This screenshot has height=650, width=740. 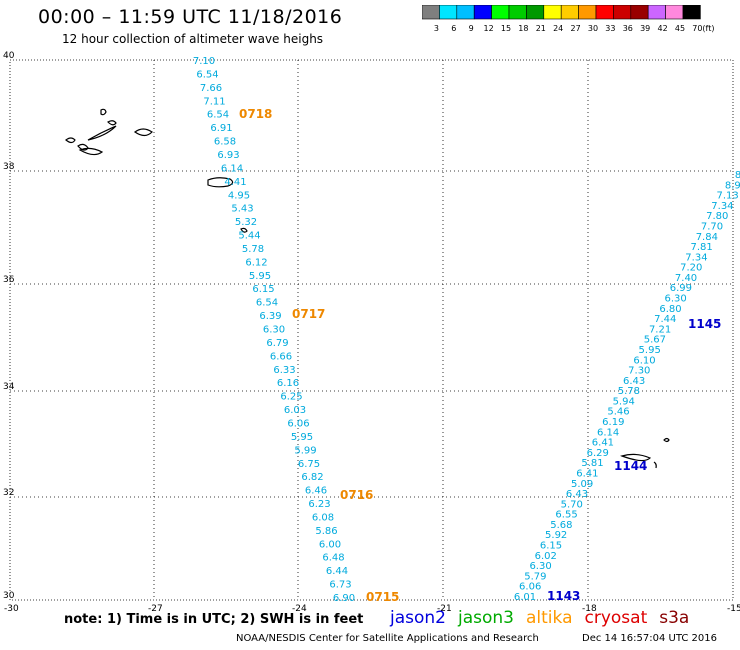 I want to click on swh-value: 6.44, so click(x=337, y=571).